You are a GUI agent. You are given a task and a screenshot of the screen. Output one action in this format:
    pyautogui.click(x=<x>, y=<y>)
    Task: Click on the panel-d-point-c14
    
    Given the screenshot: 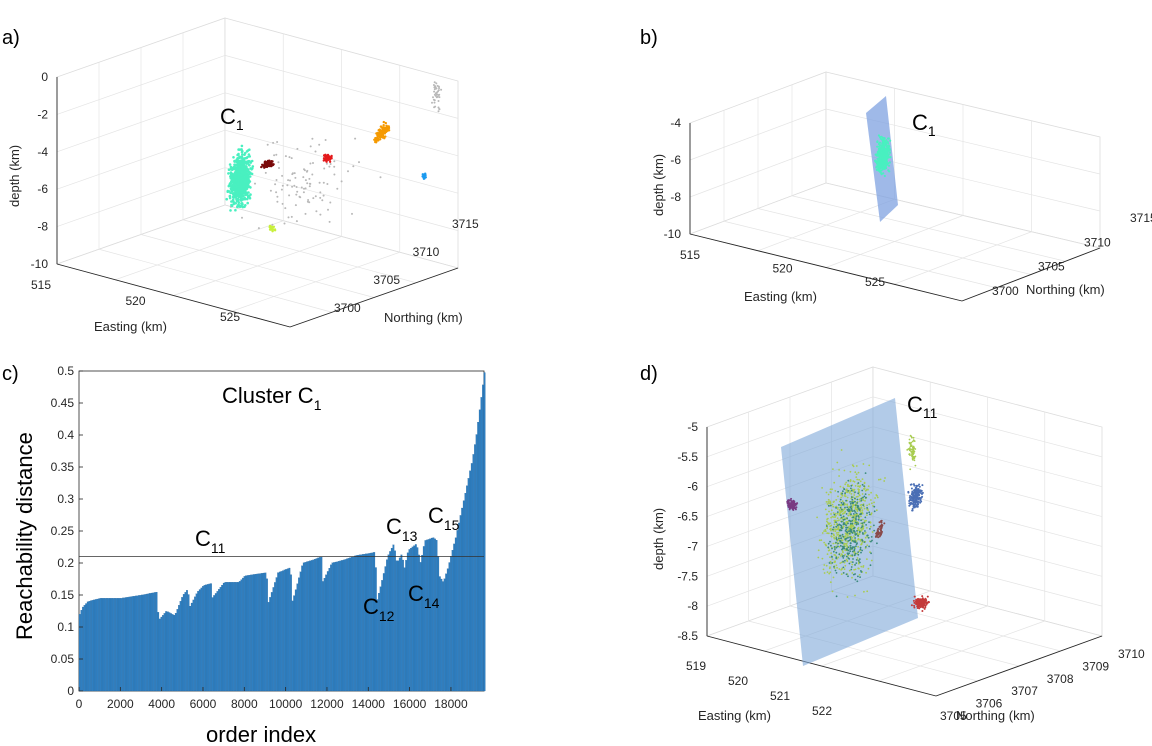 What is the action you would take?
    pyautogui.click(x=881, y=528)
    